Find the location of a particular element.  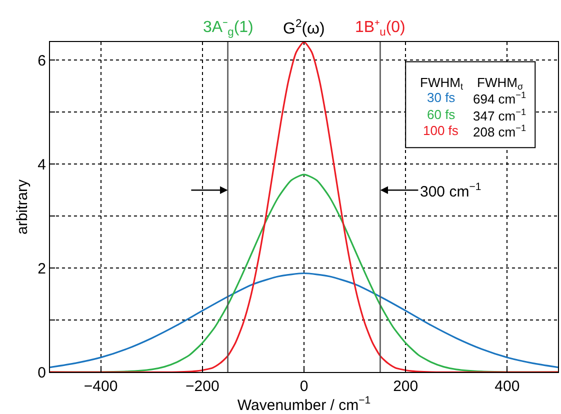

x-tick-label: 0 is located at coordinates (304, 386).